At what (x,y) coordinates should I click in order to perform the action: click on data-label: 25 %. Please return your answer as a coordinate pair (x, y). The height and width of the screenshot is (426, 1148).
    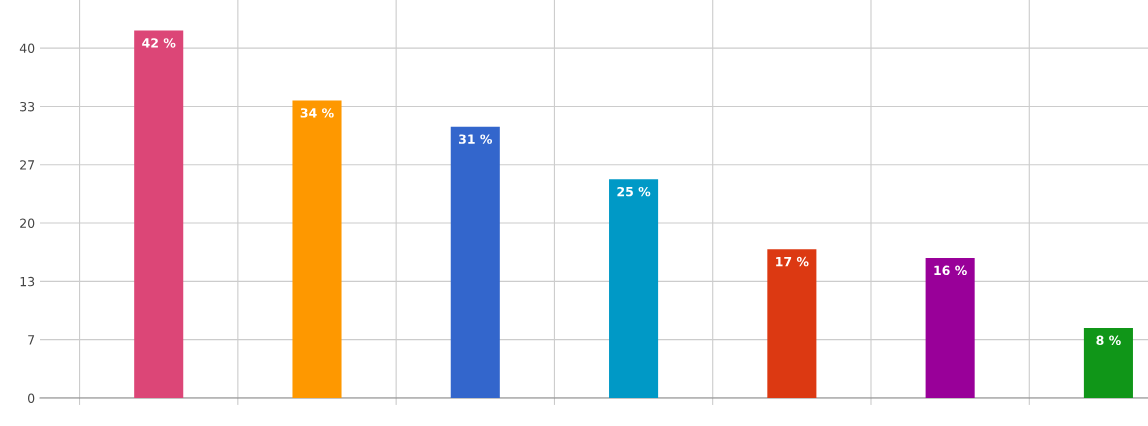
    Looking at the image, I should click on (634, 191).